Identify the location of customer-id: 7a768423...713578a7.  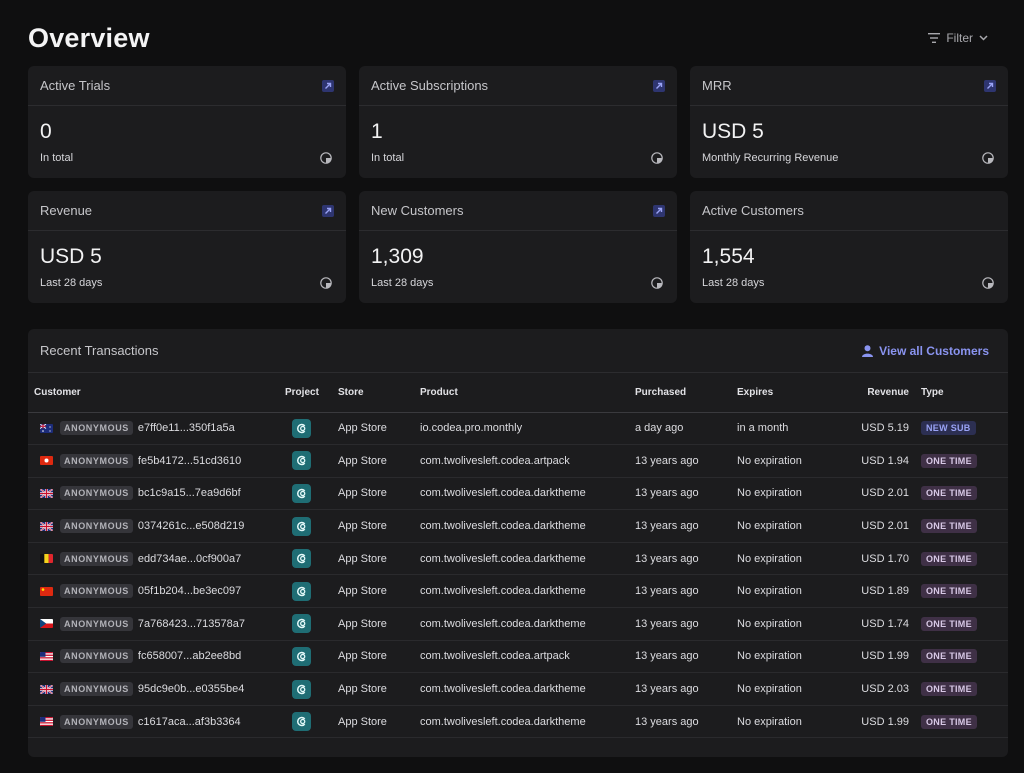
(191, 623).